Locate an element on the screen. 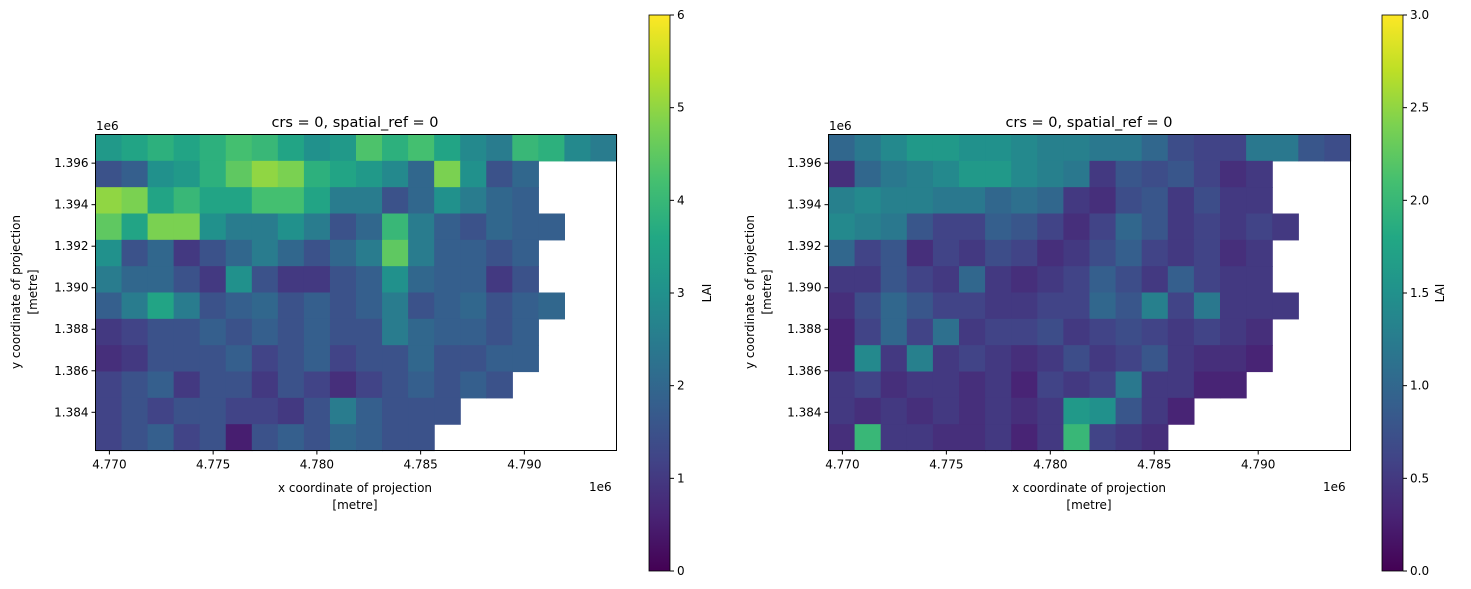 This screenshot has width=1471, height=589. colorbar-tick-label: 1.0 is located at coordinates (1419, 386).